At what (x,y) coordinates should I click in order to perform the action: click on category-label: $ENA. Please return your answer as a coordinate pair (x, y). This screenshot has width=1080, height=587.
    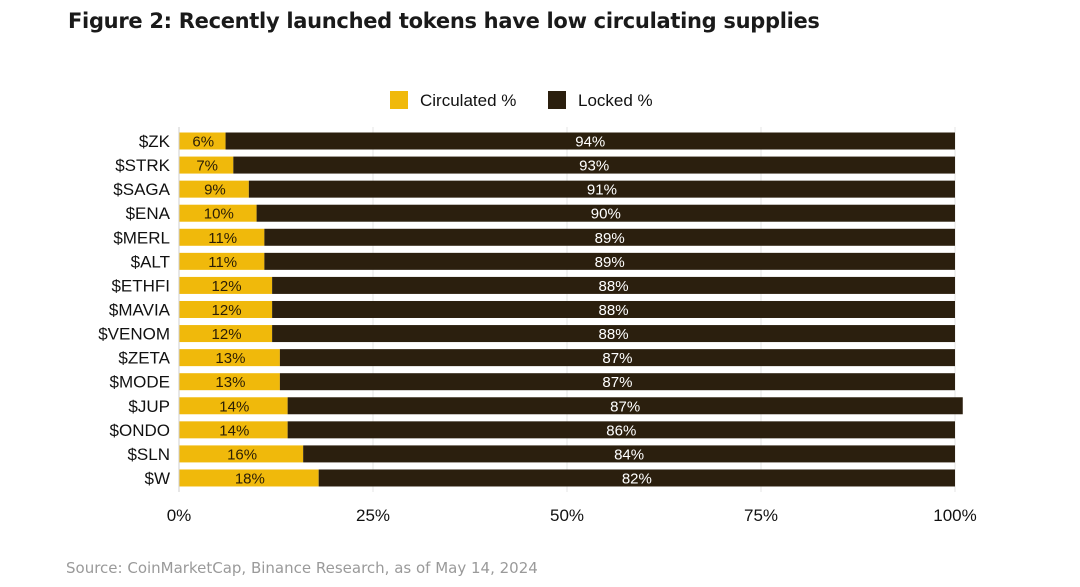
    Looking at the image, I should click on (148, 213).